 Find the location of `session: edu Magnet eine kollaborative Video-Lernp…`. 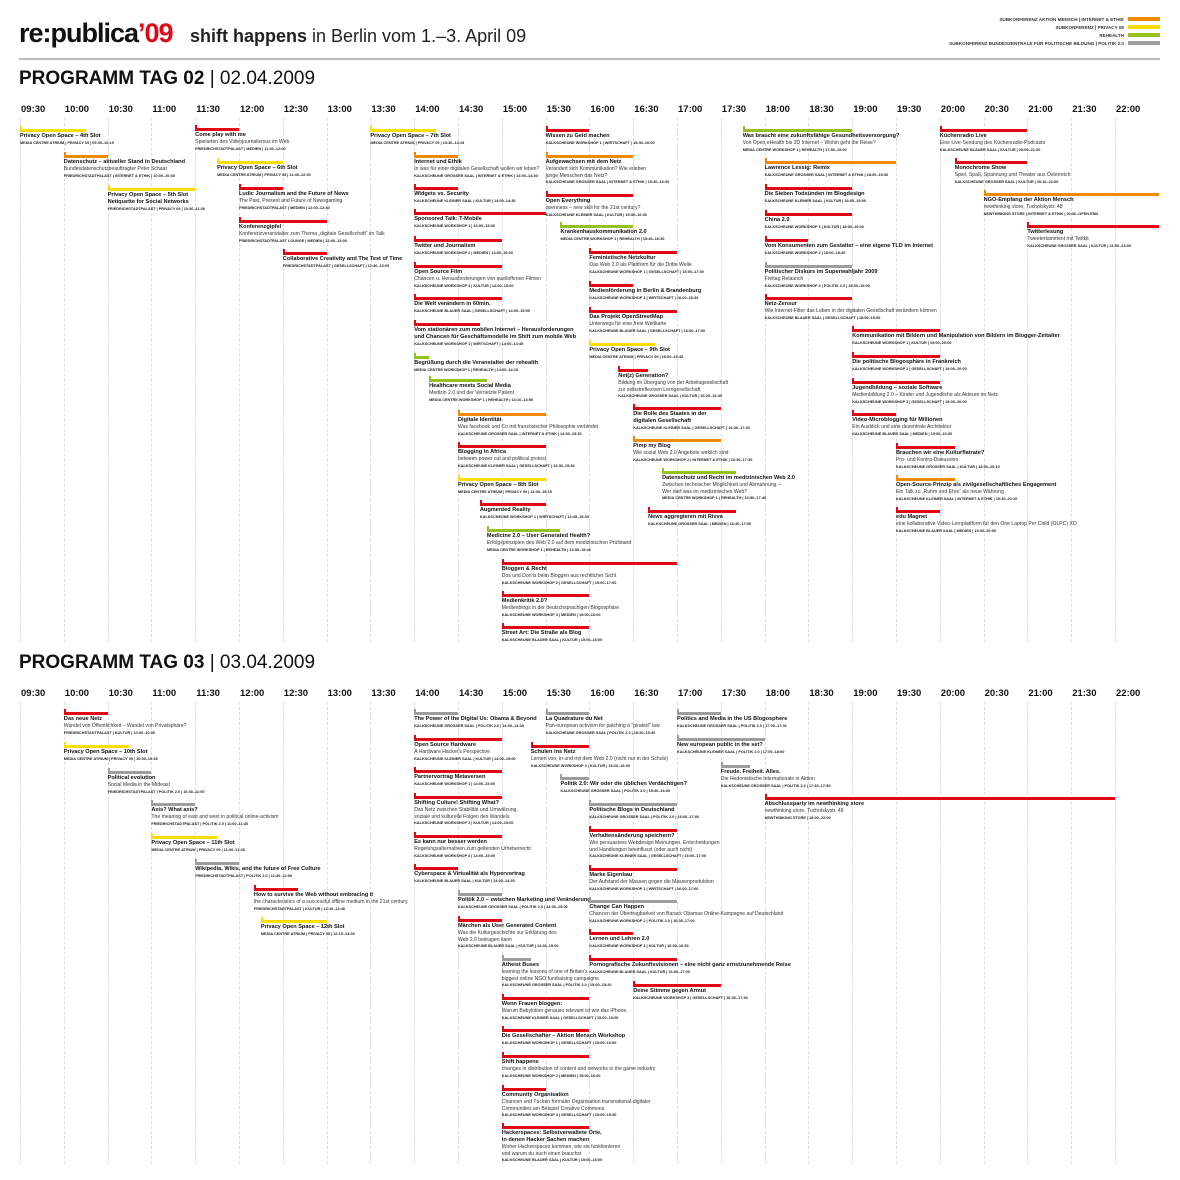

session: edu Magnet eine kollaborative Video-Lernp… is located at coordinates (986, 520).